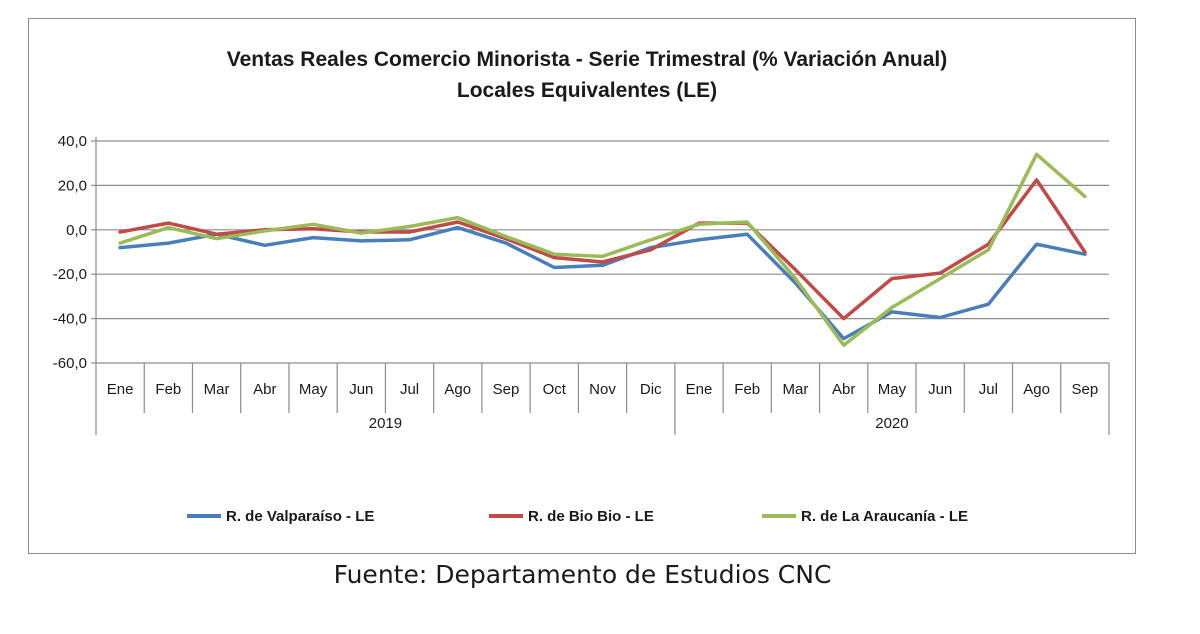  Describe the element at coordinates (72, 185) in the screenshot. I see `y-tick-label: 20,0` at that location.